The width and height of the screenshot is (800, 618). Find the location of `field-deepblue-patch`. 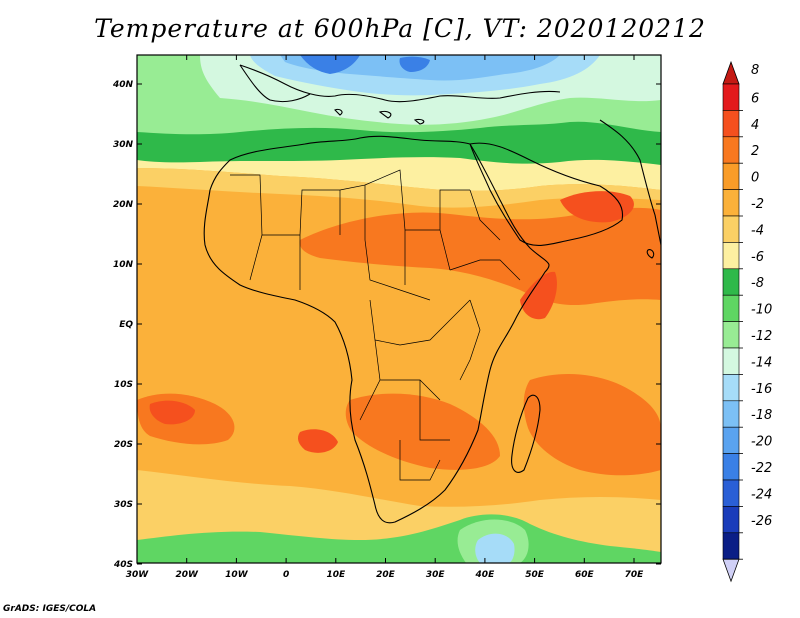

field-deepblue-patch is located at coordinates (365, 64).